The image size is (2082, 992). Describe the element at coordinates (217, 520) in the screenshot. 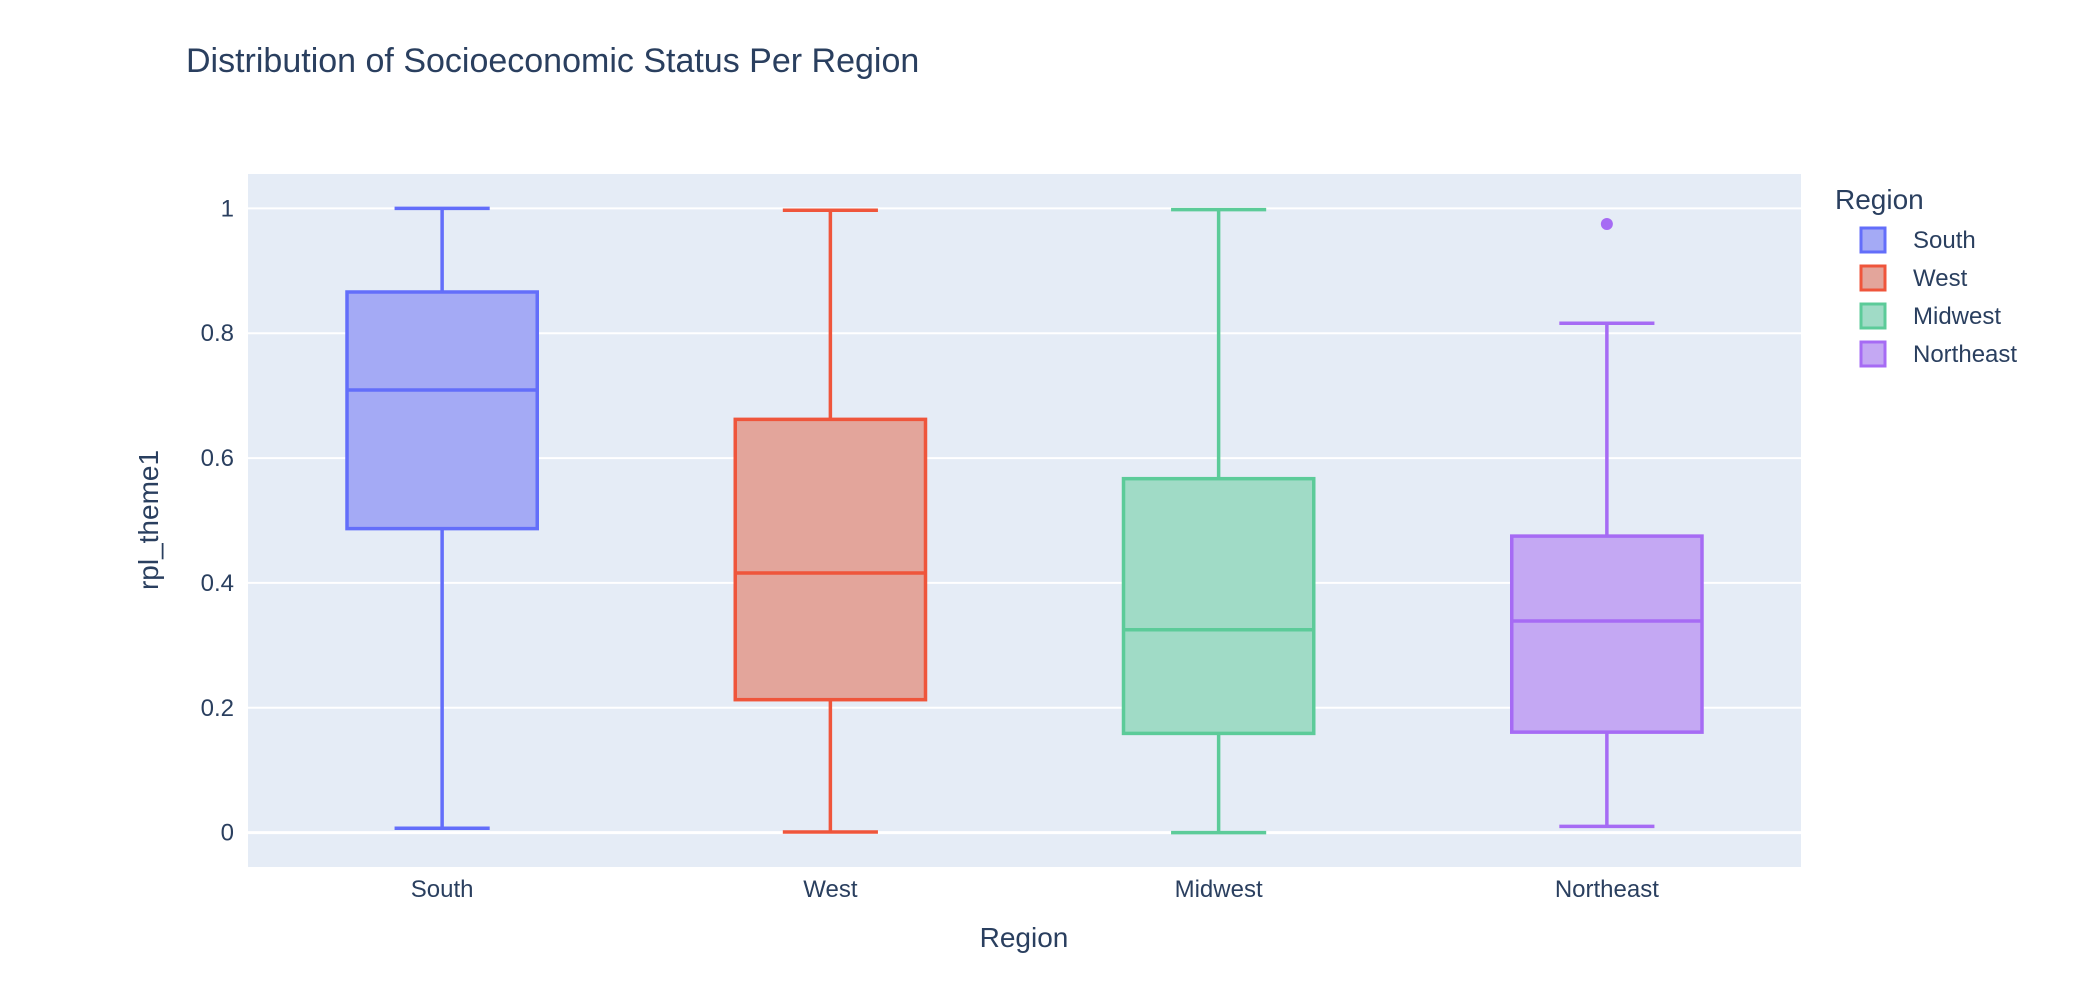

I see `y-axis-ticks: 0 0.2 0.4 0.6 0.8 1` at that location.